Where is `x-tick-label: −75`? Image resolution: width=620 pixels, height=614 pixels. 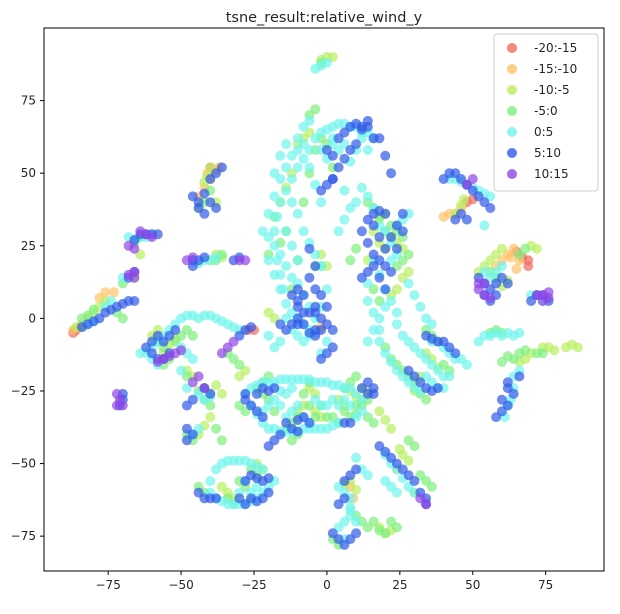 x-tick-label: −75 is located at coordinates (108, 585).